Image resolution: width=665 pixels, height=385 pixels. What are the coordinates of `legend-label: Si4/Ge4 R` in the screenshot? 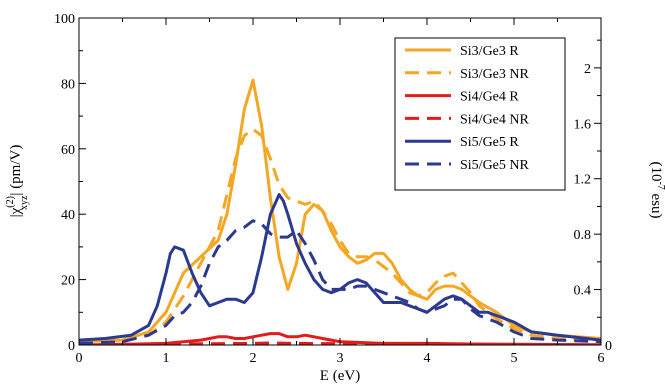 It's located at (489, 97).